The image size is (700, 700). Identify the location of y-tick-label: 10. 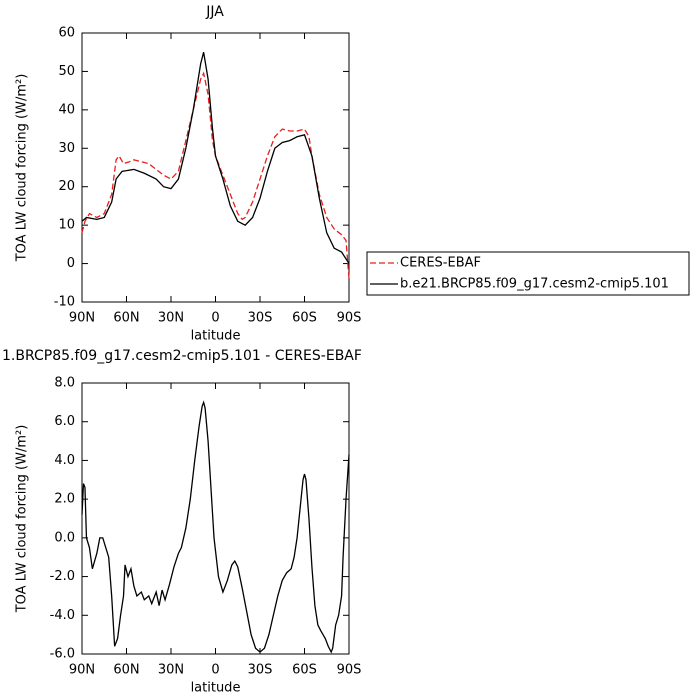
(66, 225).